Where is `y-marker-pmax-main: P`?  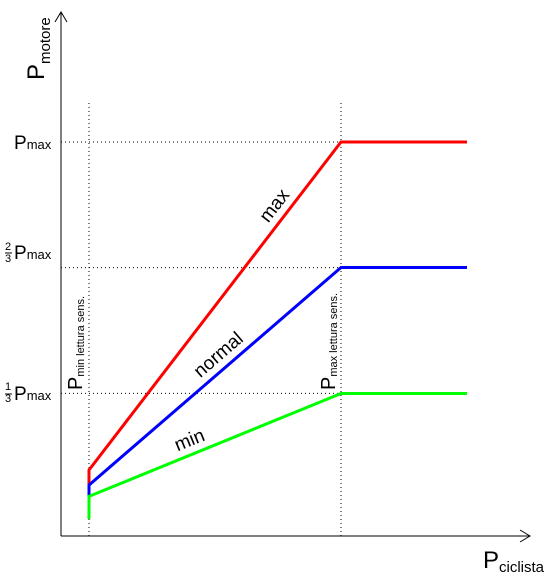 y-marker-pmax-main: P is located at coordinates (20, 143).